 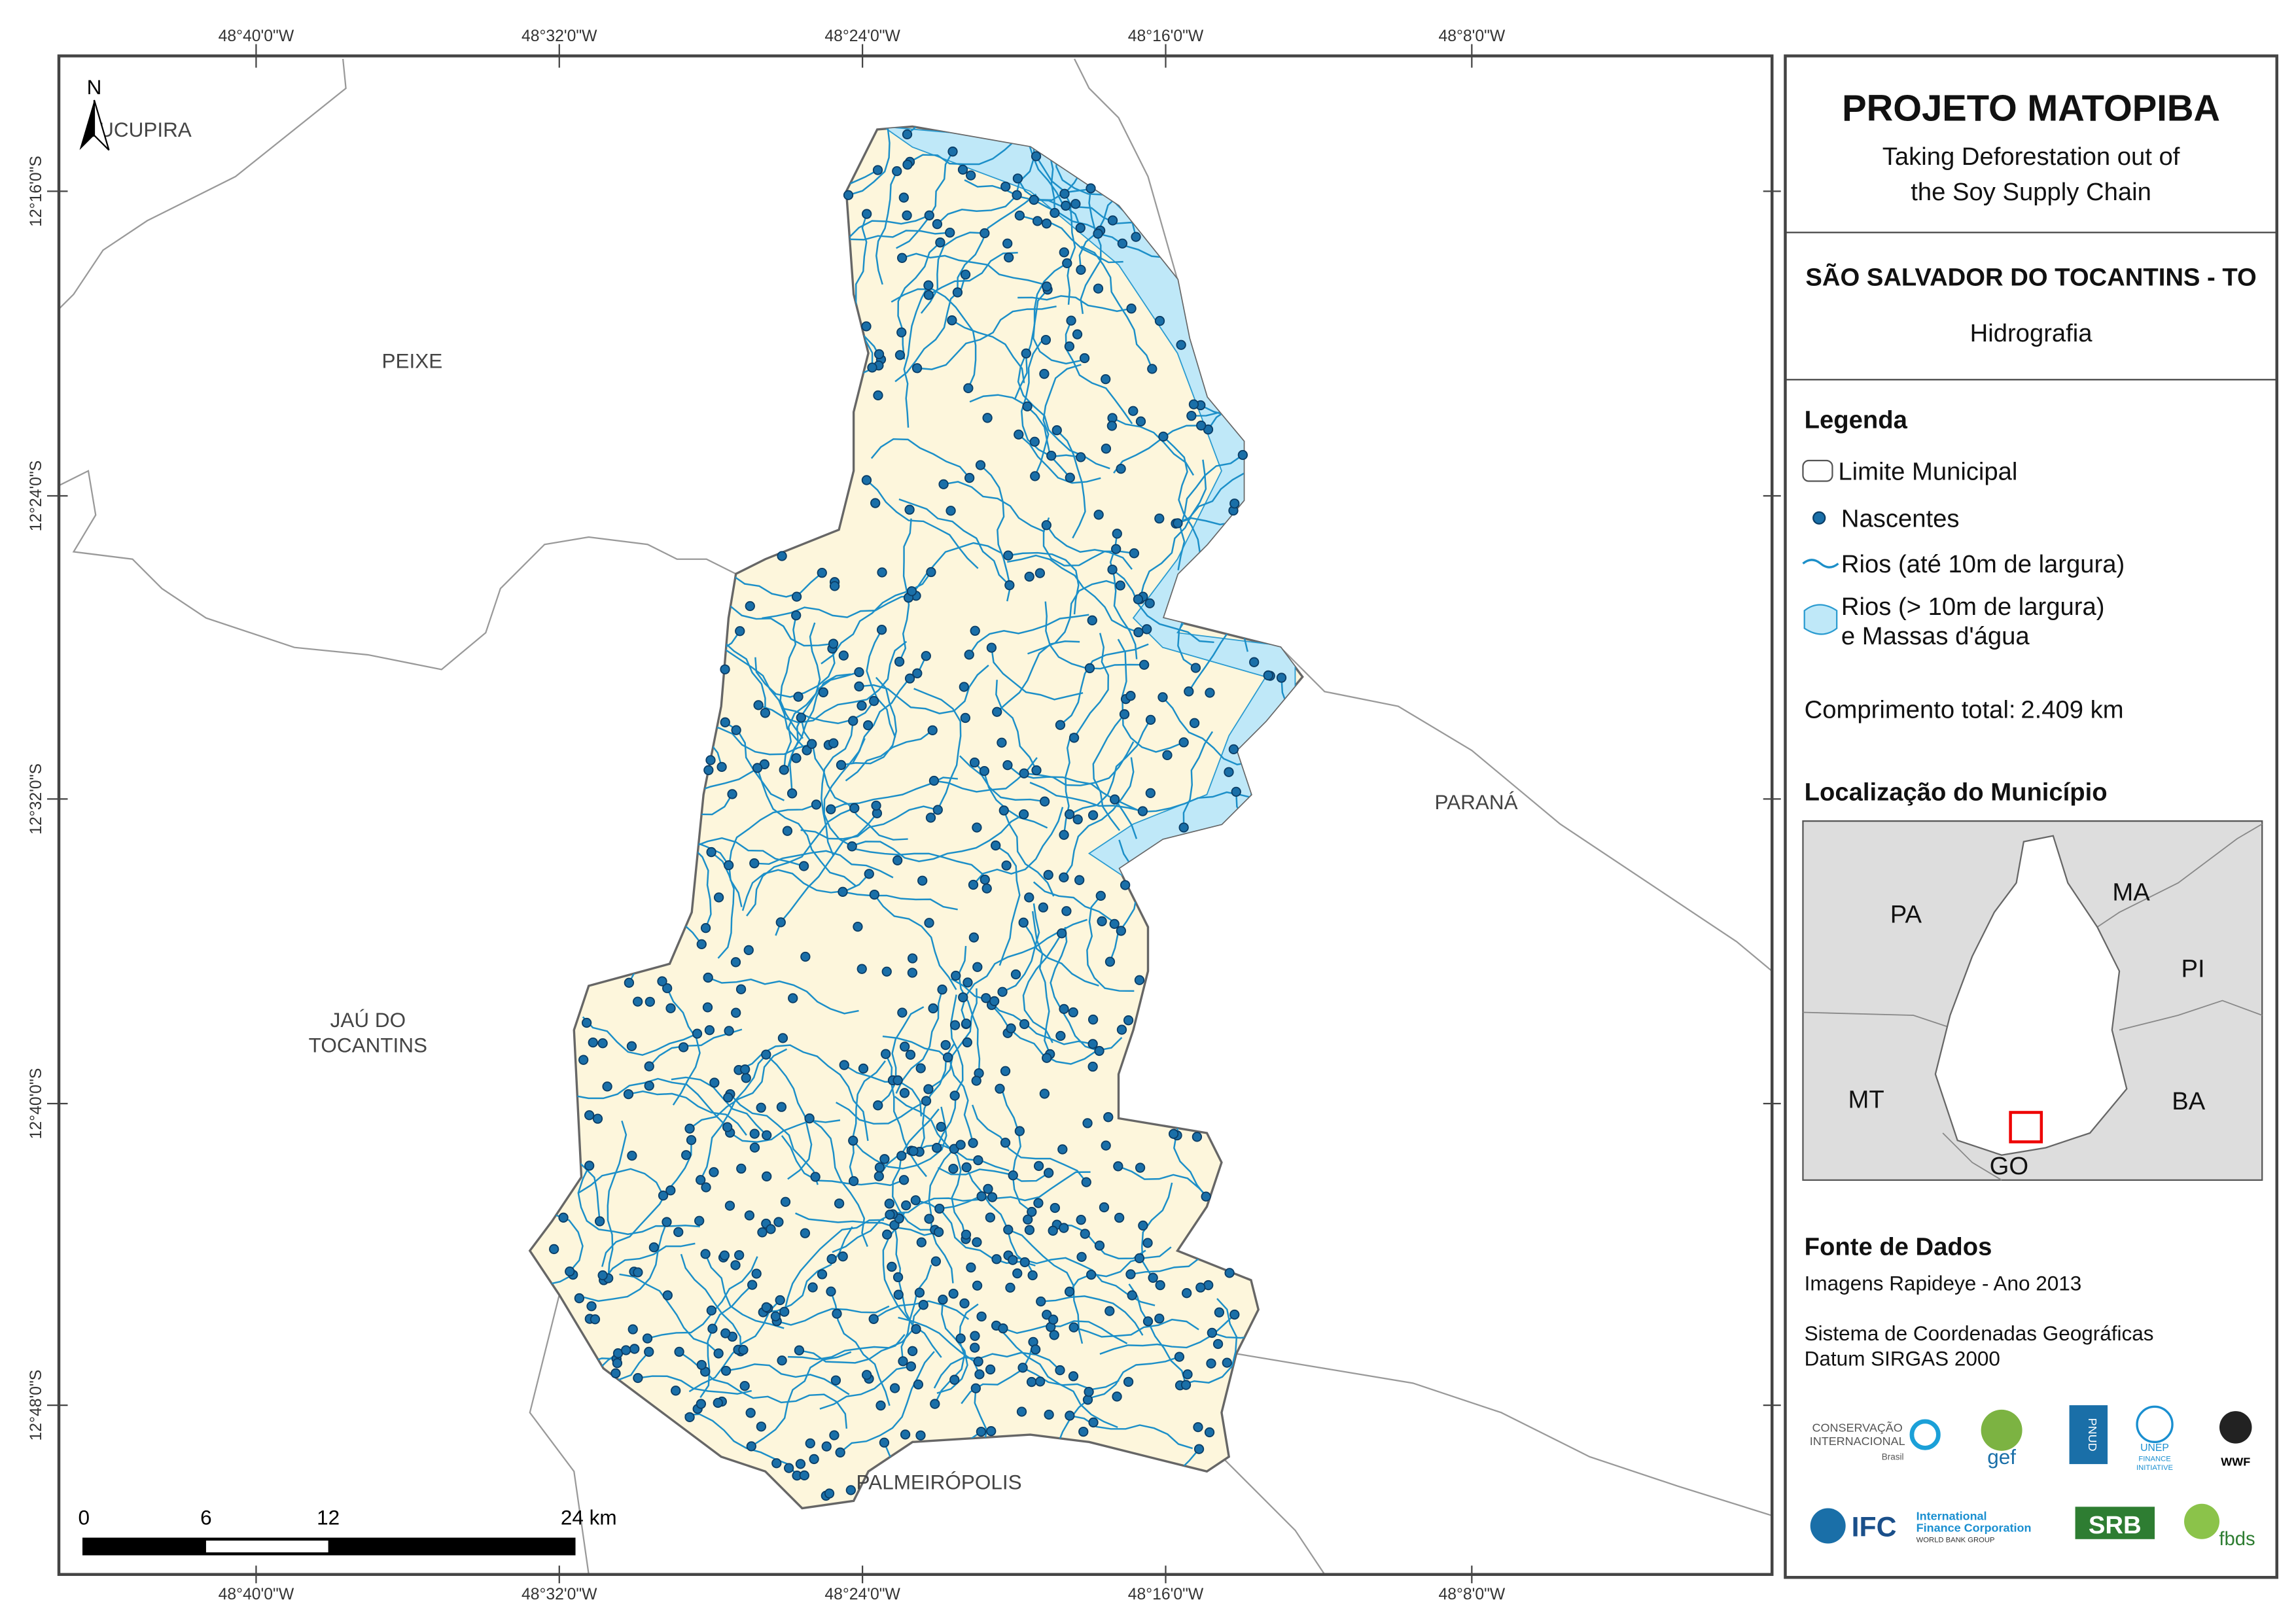 I want to click on state-label: PA, so click(x=1906, y=914).